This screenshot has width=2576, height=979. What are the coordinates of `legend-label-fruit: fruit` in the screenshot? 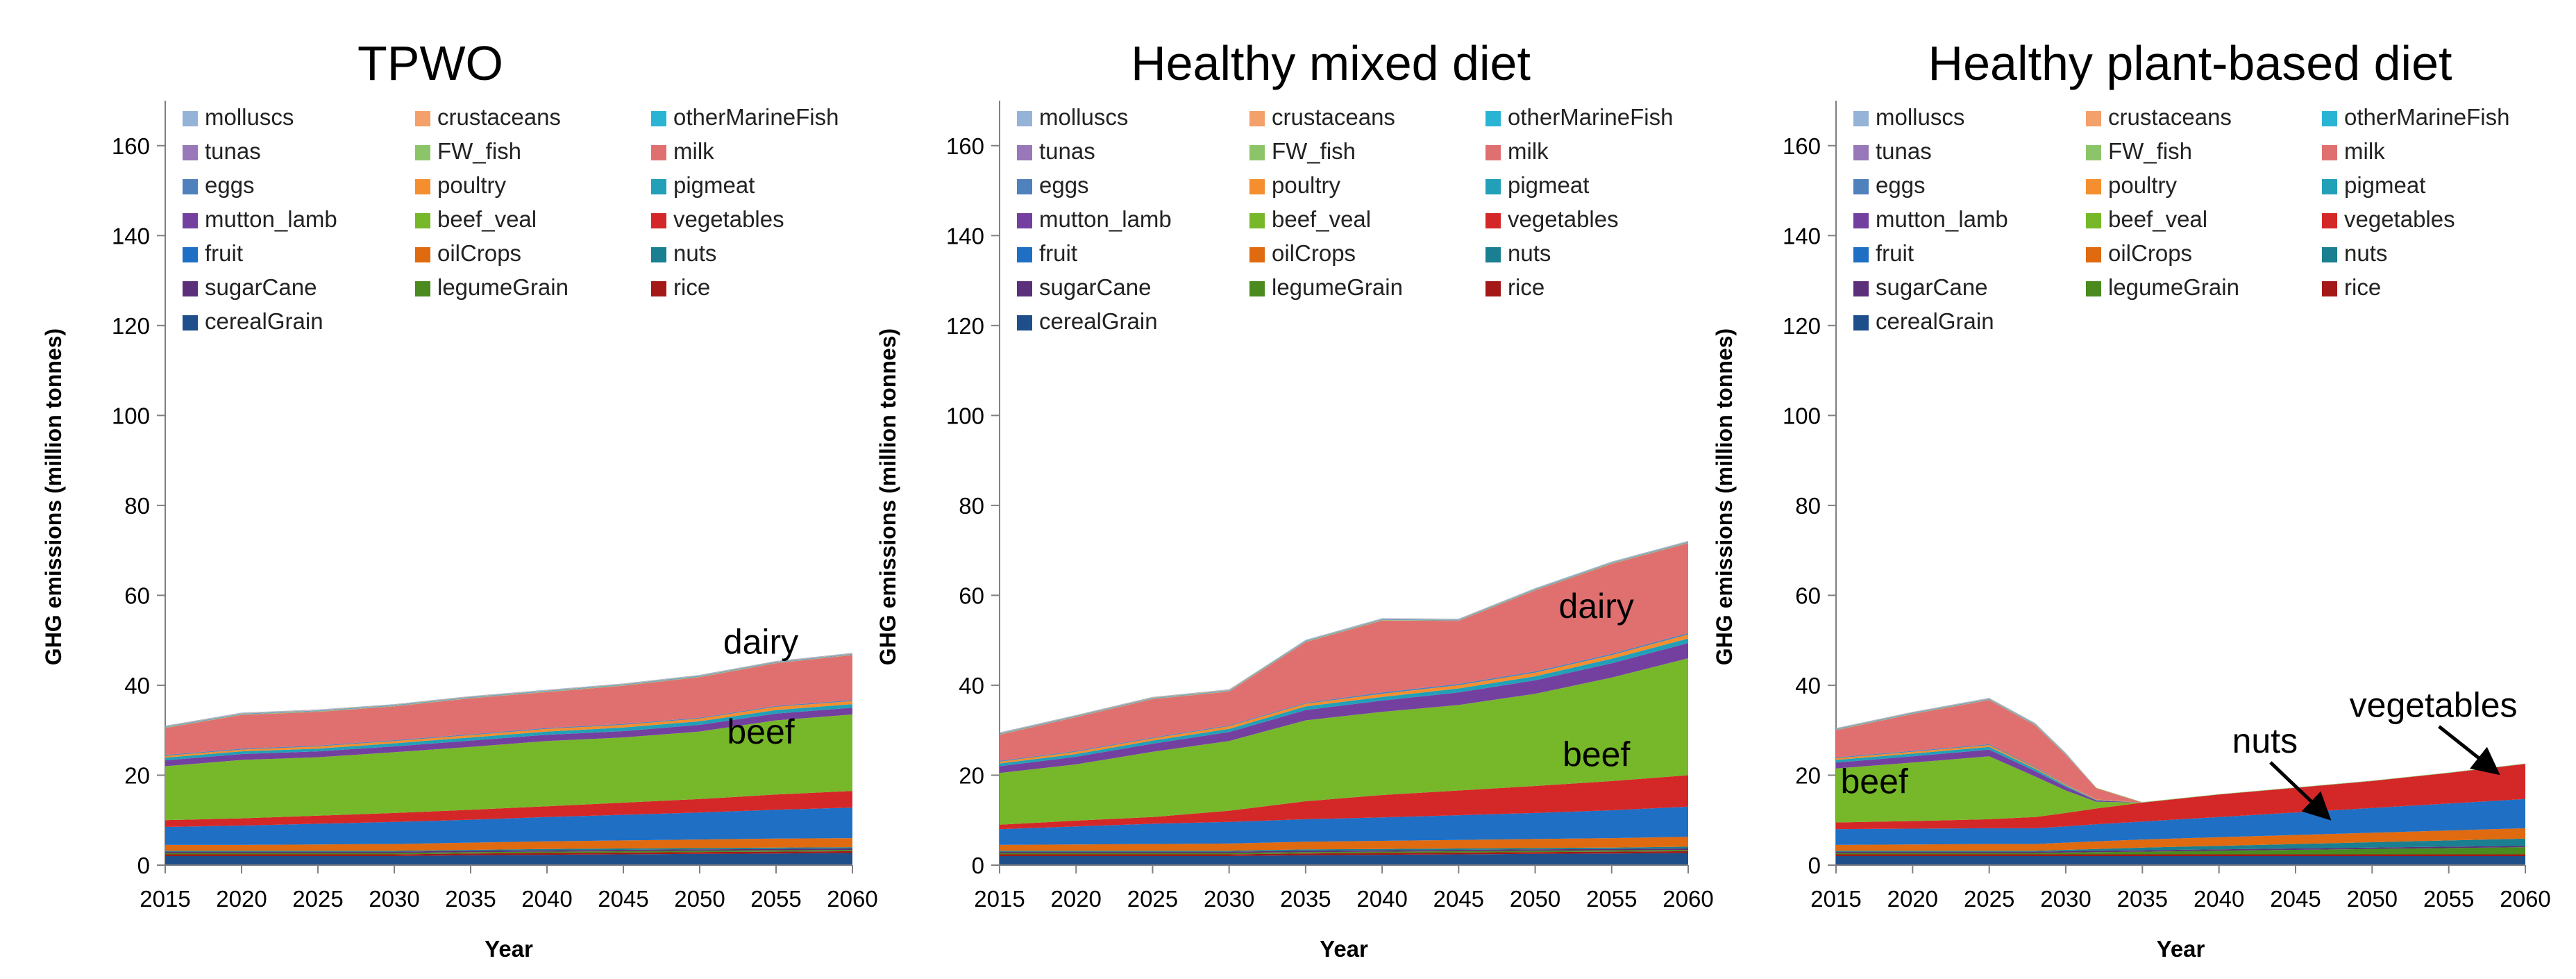 It's located at (1895, 253).